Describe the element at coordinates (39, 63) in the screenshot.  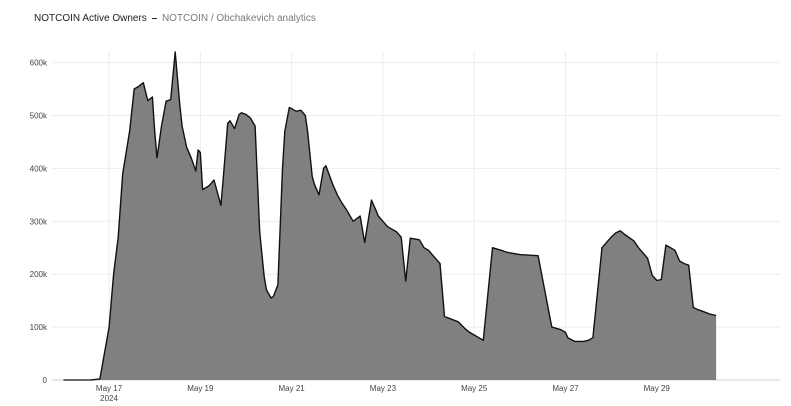
I see `y-tick-label: 600k` at that location.